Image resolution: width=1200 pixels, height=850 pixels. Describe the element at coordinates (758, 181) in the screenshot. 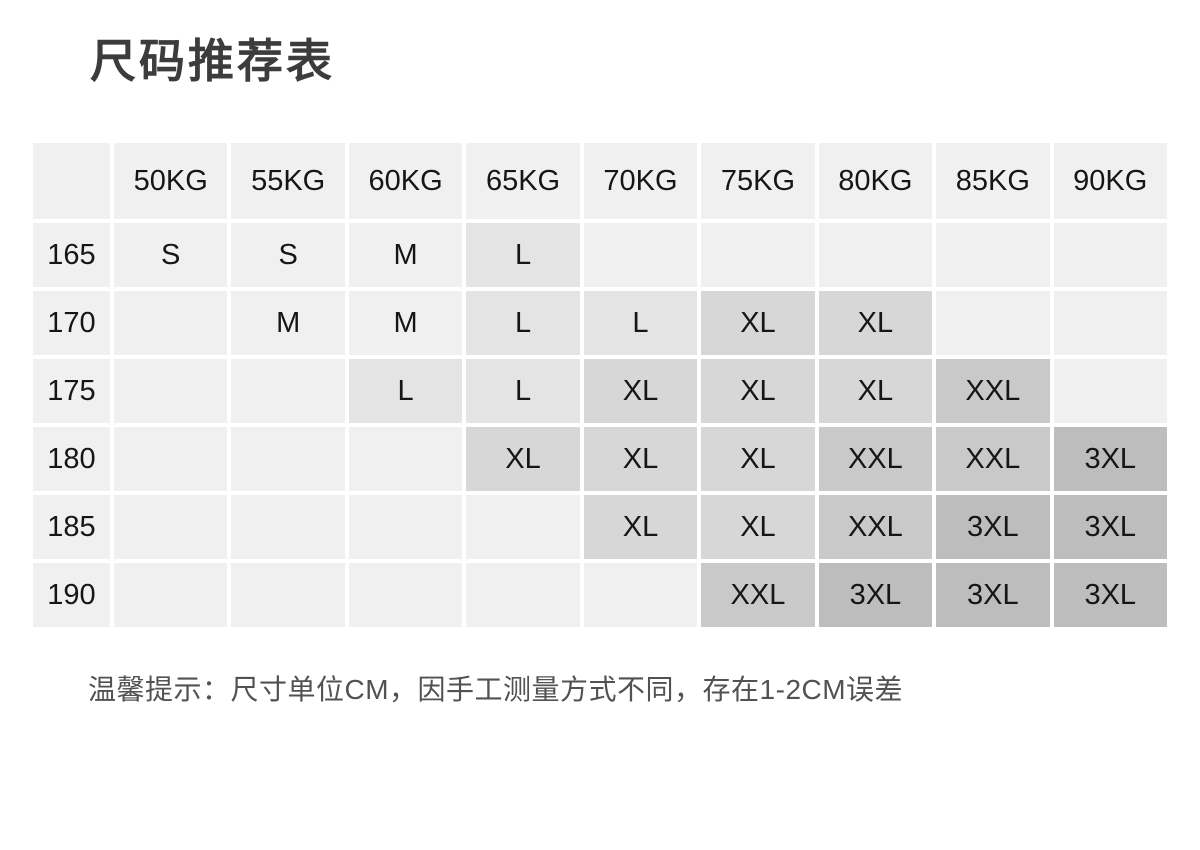

I see `weight-header-cell: 75KG` at that location.